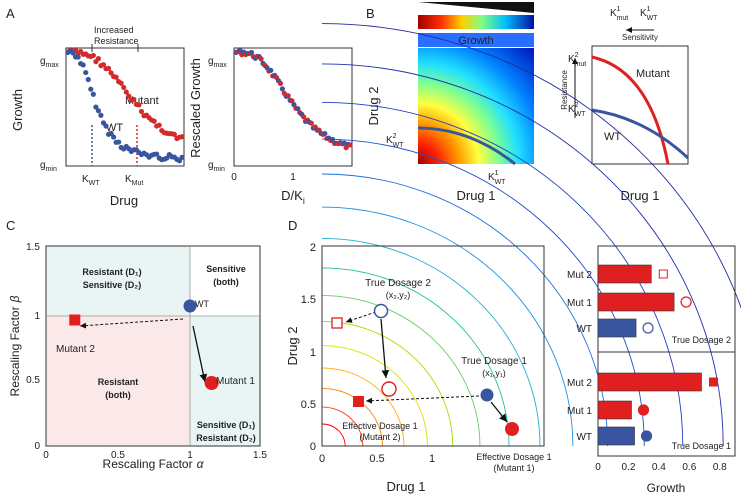 Image resolution: width=741 pixels, height=499 pixels. I want to click on wt-isobole-label: WT, so click(612, 137).